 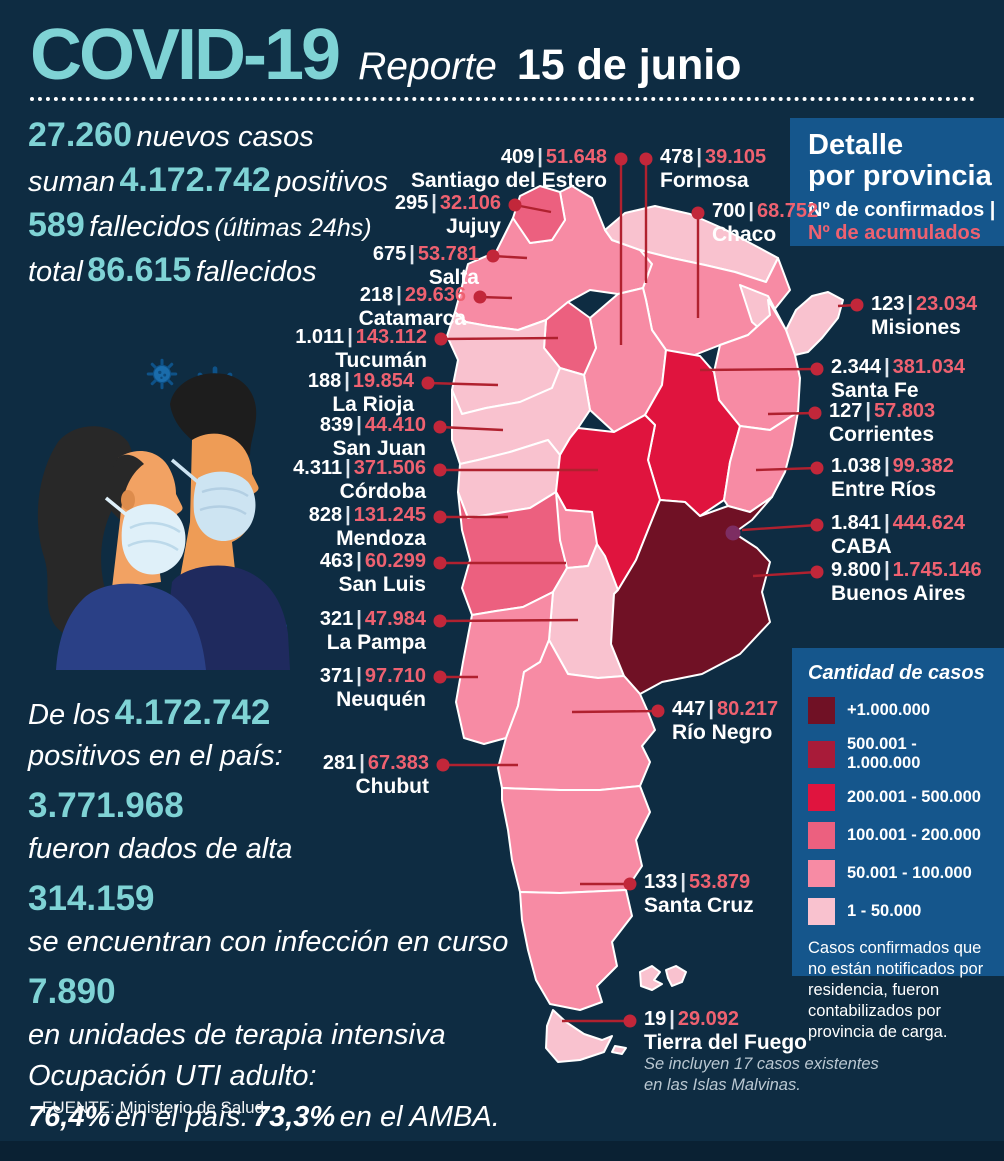 What do you see at coordinates (375, 775) in the screenshot?
I see `province-label-chubut: 281 | 67.383 Chubut` at bounding box center [375, 775].